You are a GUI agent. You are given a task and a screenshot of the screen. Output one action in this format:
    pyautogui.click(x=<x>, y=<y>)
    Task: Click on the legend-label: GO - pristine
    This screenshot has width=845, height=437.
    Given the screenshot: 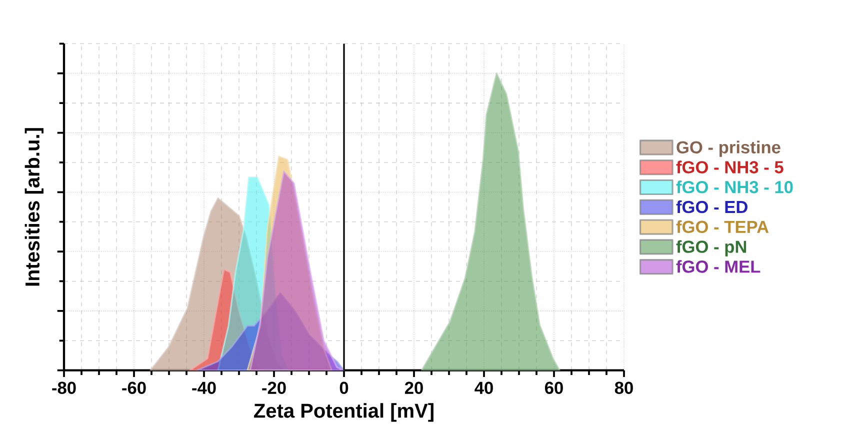 What is the action you would take?
    pyautogui.click(x=728, y=148)
    